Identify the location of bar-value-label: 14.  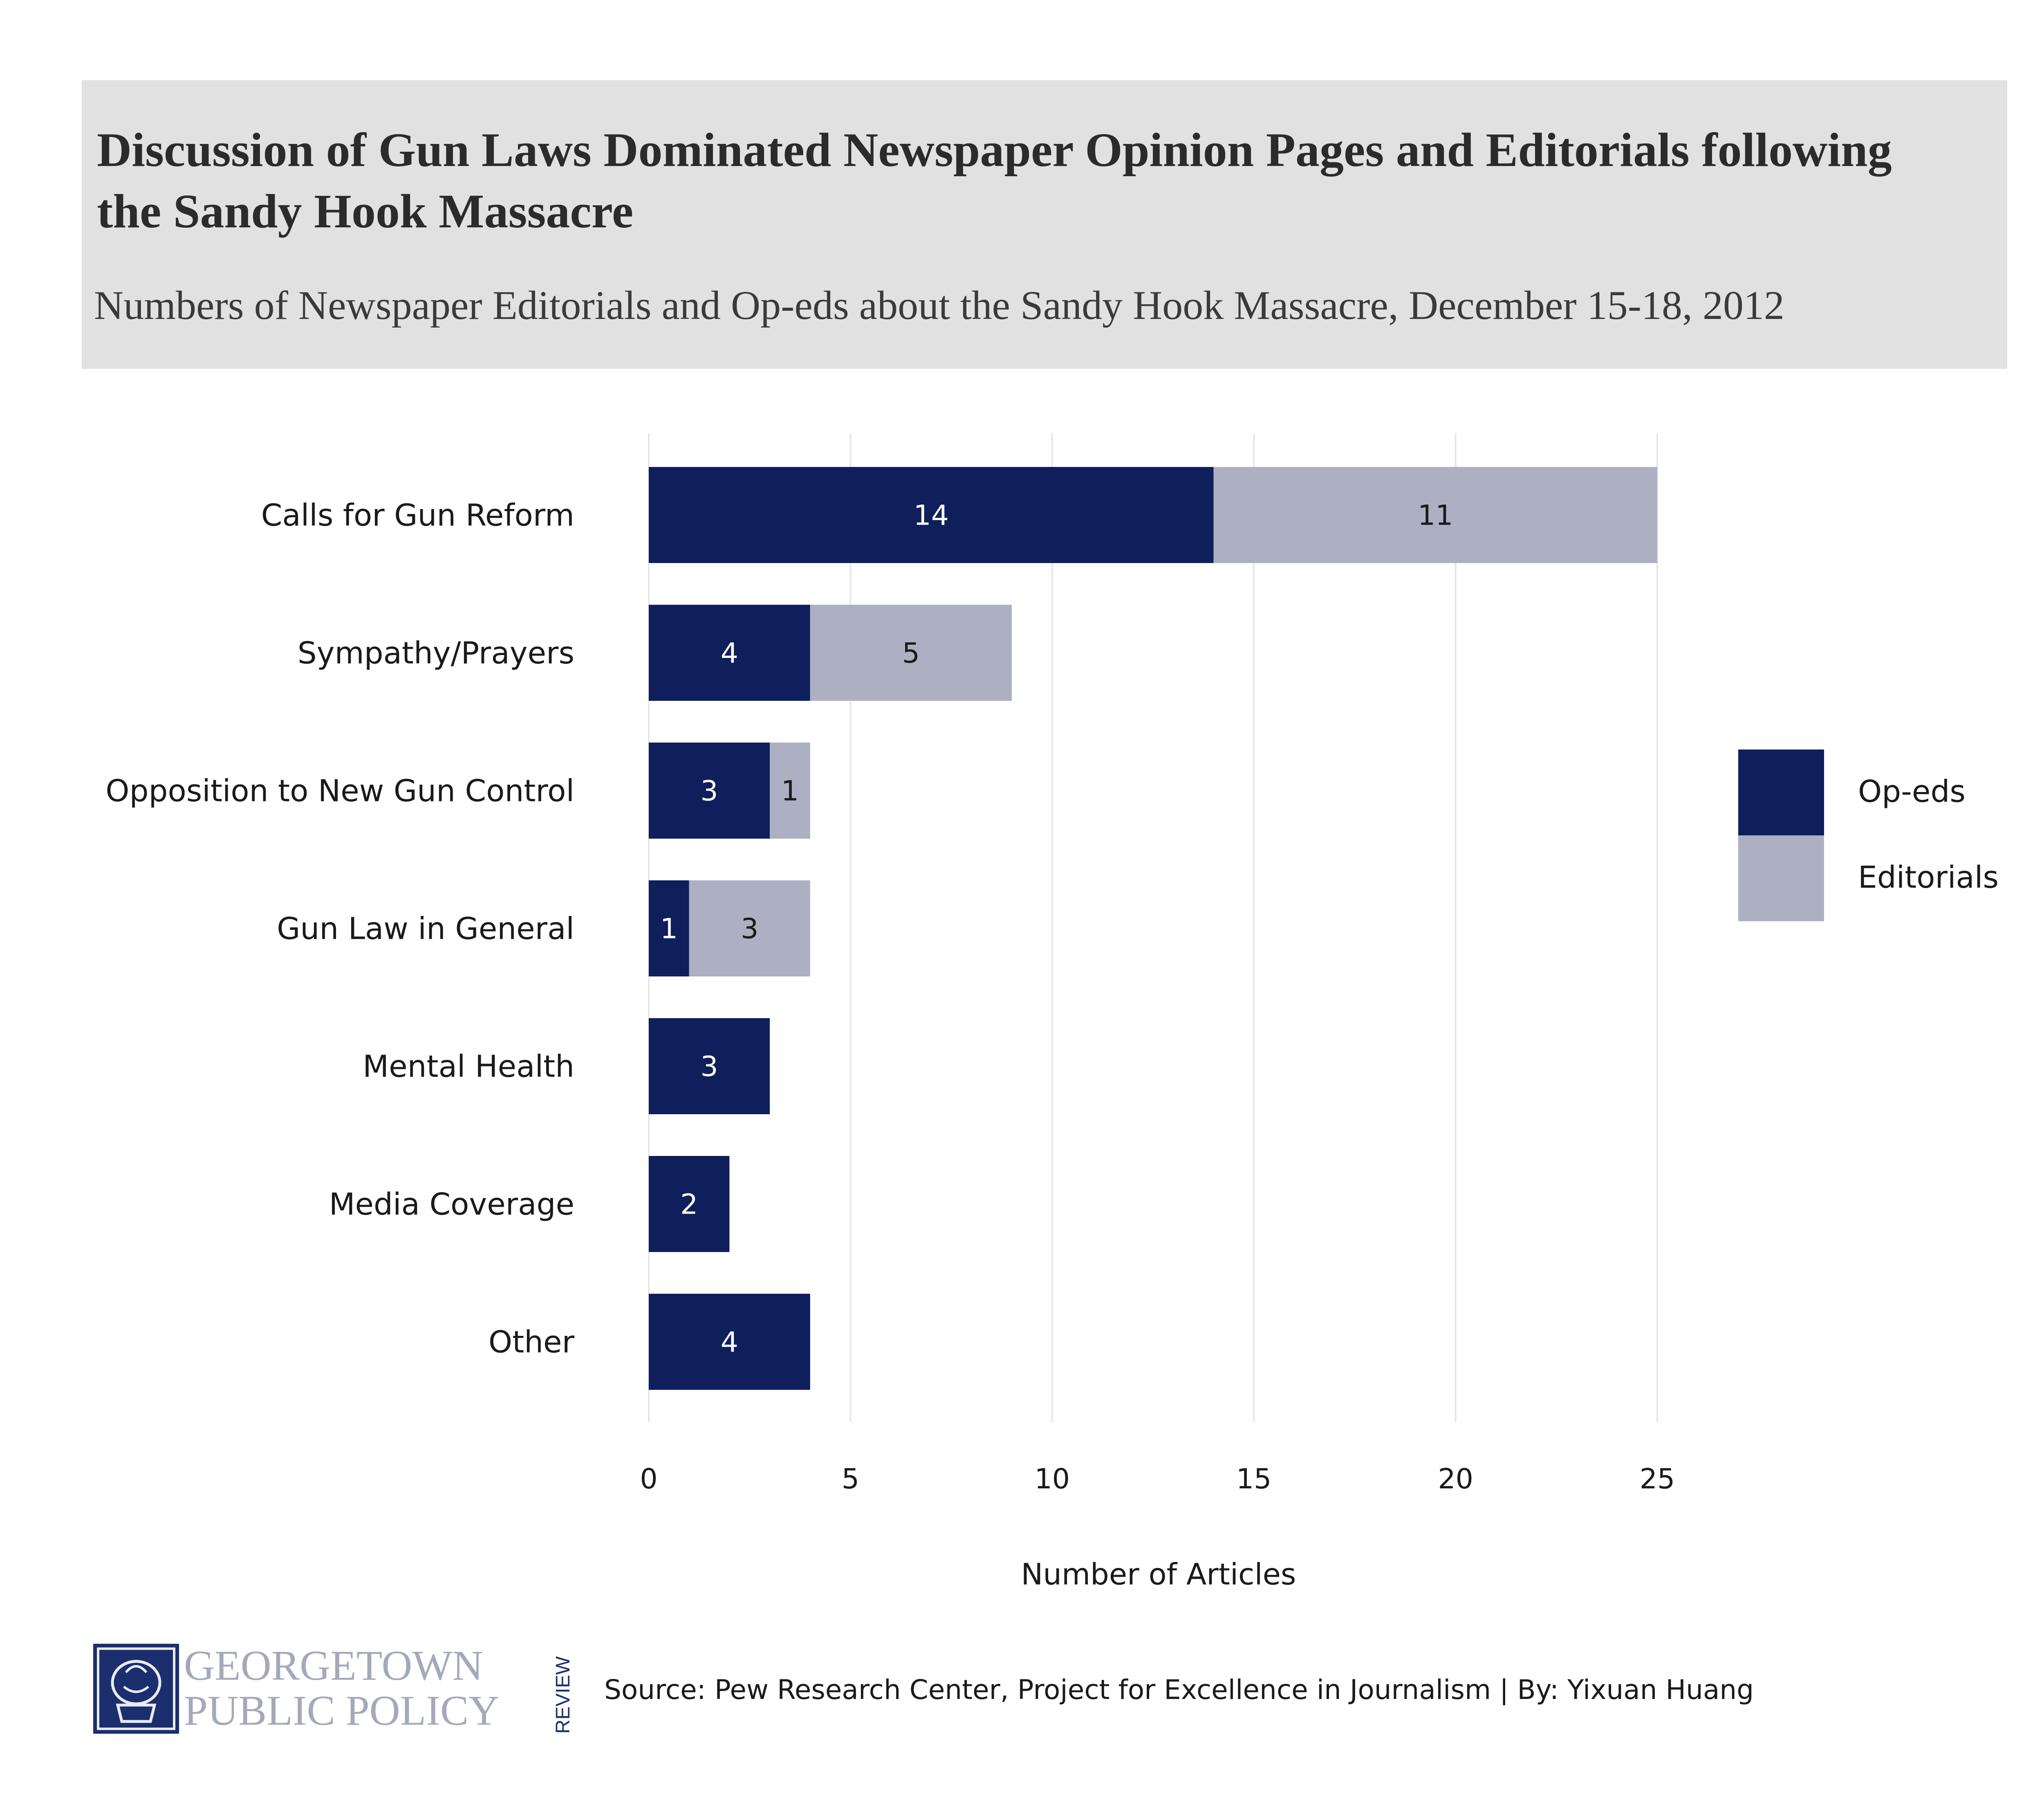
(931, 516).